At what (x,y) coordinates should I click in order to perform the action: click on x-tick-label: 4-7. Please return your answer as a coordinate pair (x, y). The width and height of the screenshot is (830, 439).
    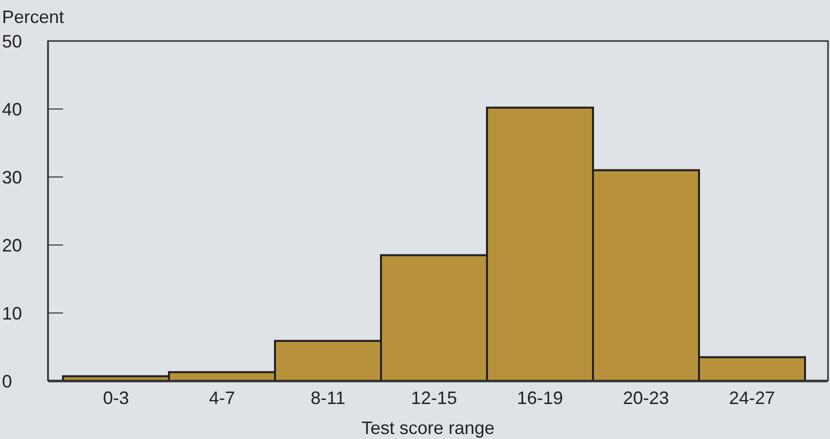
    Looking at the image, I should click on (222, 398).